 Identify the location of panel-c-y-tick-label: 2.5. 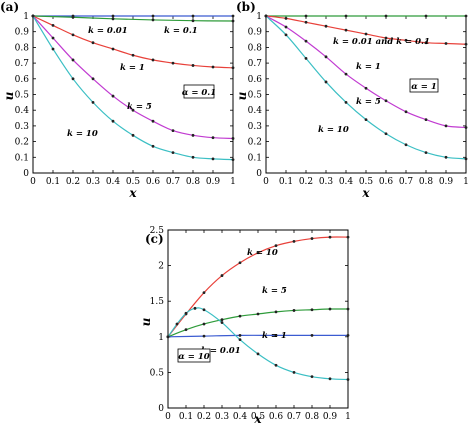
(157, 231).